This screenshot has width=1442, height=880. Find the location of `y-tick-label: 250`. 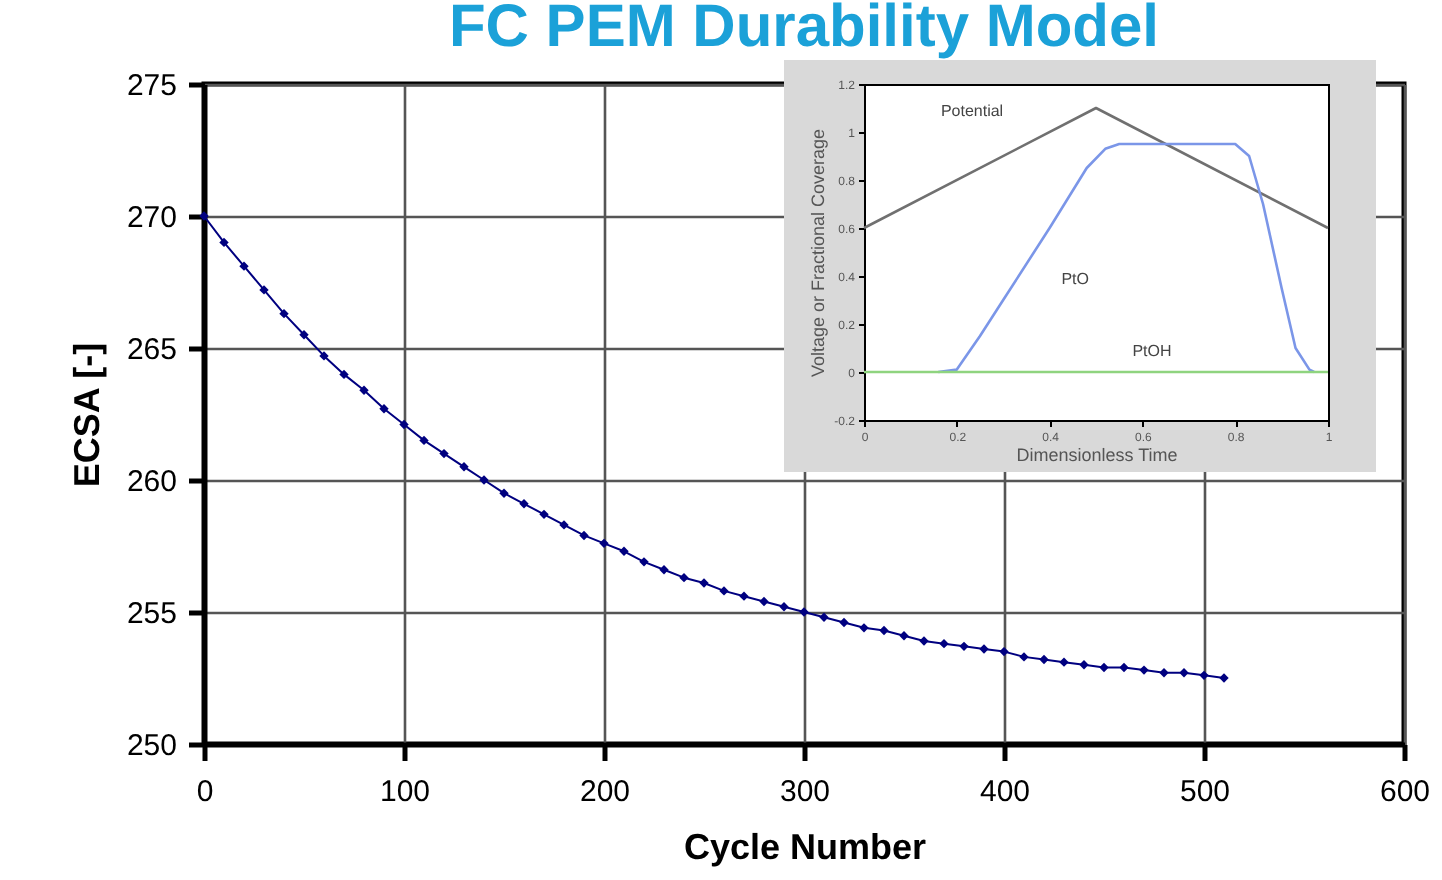

y-tick-label: 250 is located at coordinates (151, 746).